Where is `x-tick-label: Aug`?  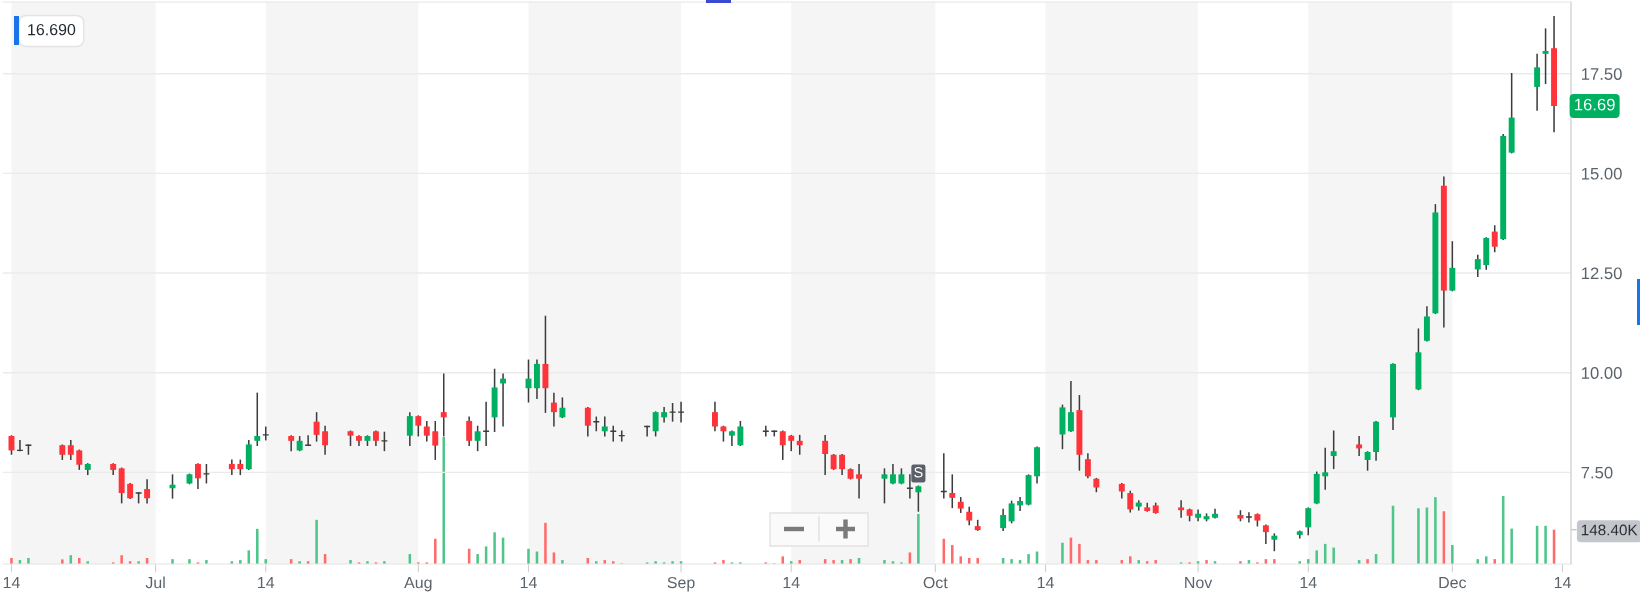 x-tick-label: Aug is located at coordinates (418, 584).